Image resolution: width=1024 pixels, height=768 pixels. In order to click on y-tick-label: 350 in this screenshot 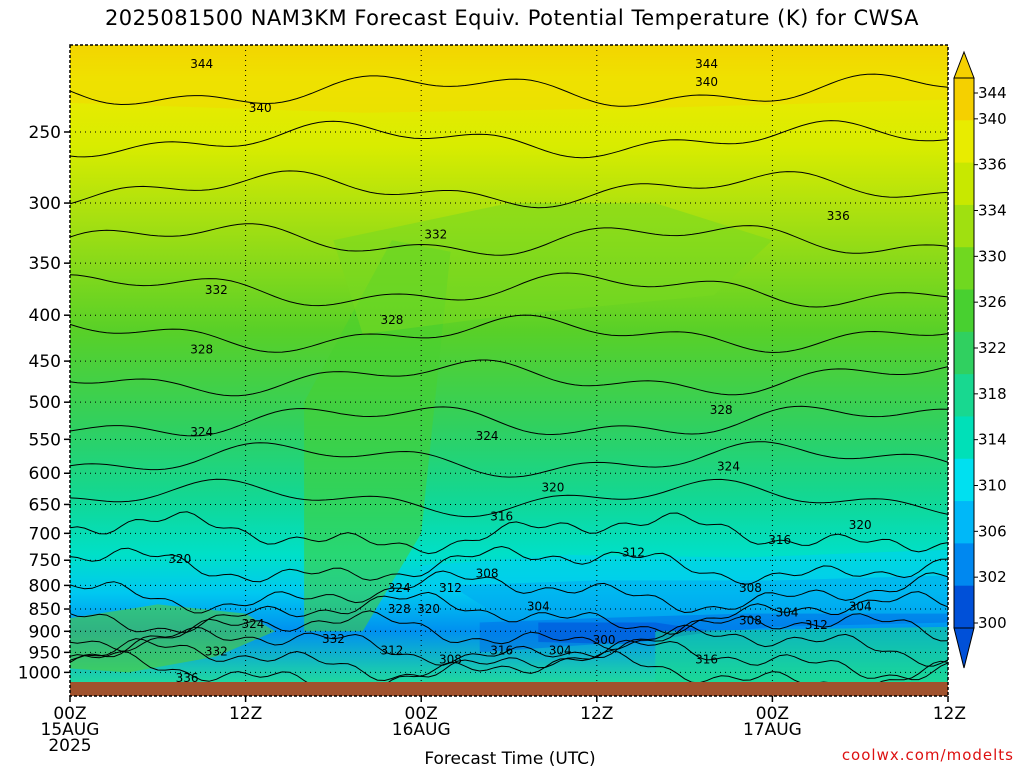, I will do `click(45, 264)`.